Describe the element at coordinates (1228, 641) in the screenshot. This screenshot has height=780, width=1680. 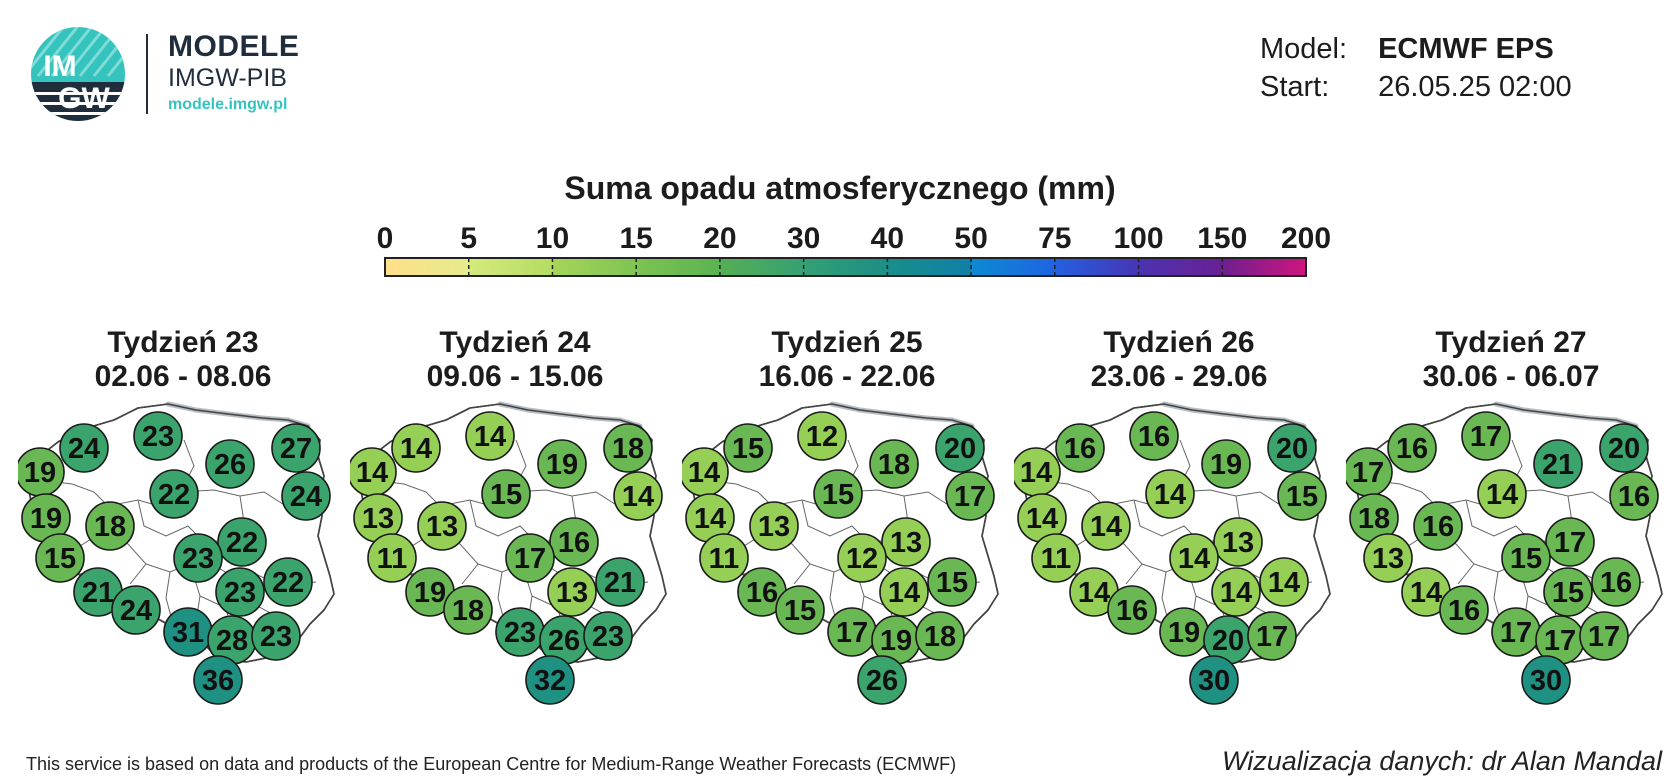
I see `station-value: 20` at that location.